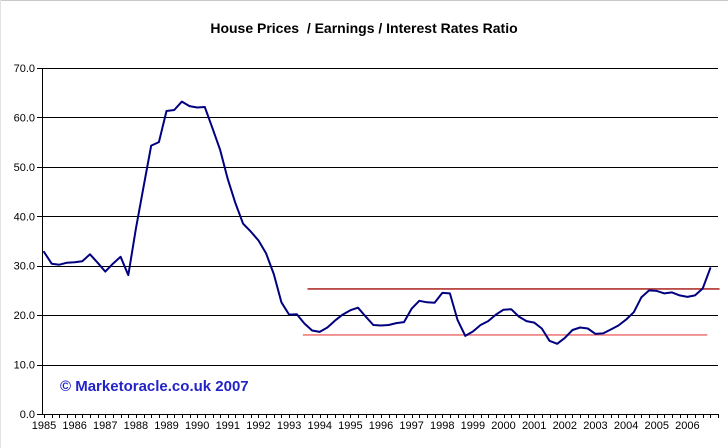 The image size is (728, 448). What do you see at coordinates (154, 386) in the screenshot?
I see `copyright-watermark: © Marketoracle.co.uk 2007` at bounding box center [154, 386].